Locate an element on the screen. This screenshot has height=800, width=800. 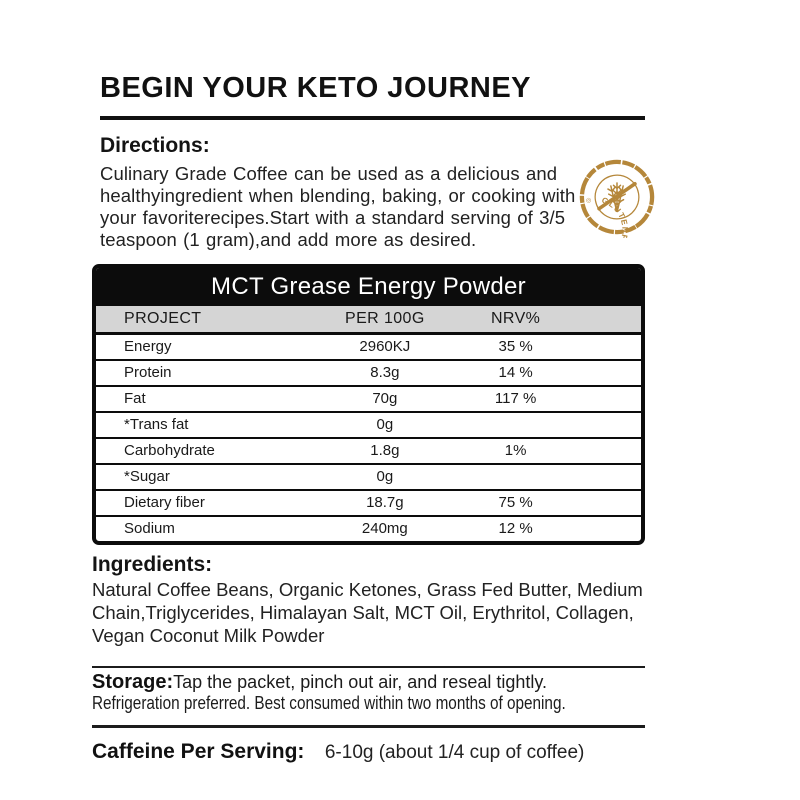
row-label: Sodium is located at coordinates (149, 528).